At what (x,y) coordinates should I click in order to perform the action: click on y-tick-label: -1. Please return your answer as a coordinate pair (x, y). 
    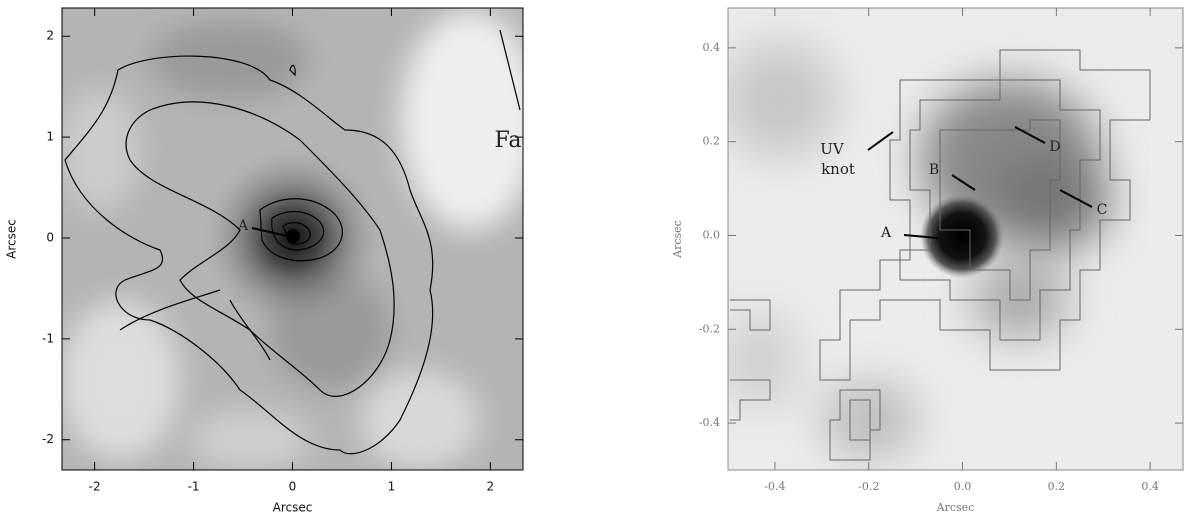
    Looking at the image, I should click on (48, 338).